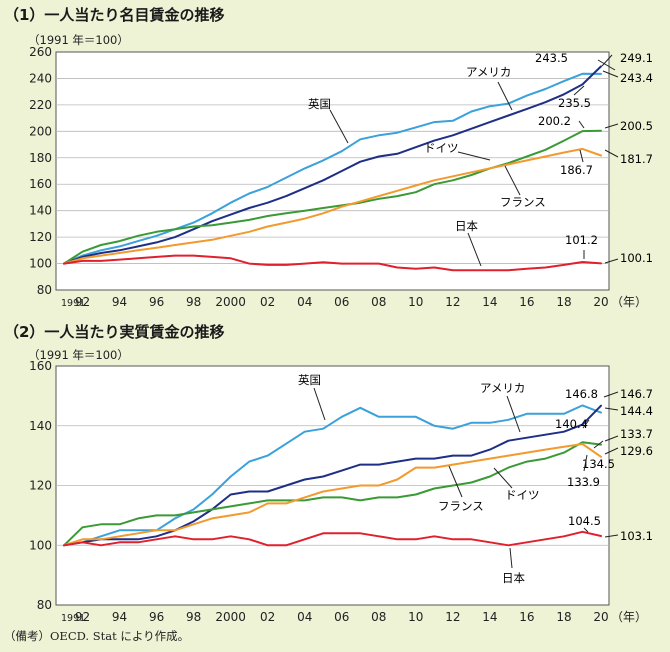 The width and height of the screenshot is (670, 652). I want to click on value-label-uk-2020: 144.4, so click(636, 411).